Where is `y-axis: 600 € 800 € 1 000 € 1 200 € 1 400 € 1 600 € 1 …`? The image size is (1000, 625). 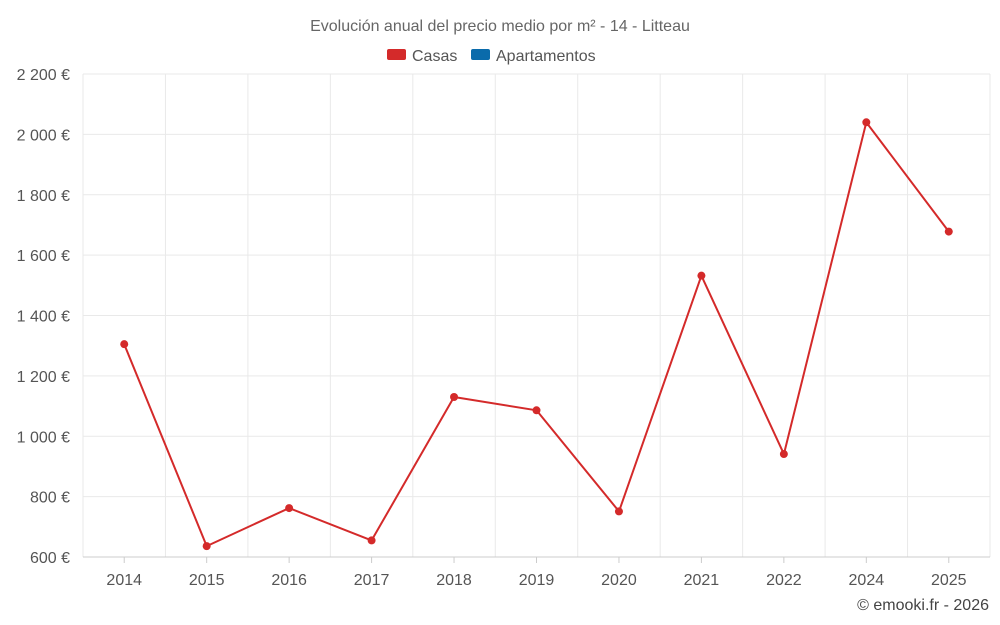
y-axis: 600 € 800 € 1 000 € 1 200 € 1 400 € 1 600 € 1 … is located at coordinates (43, 317).